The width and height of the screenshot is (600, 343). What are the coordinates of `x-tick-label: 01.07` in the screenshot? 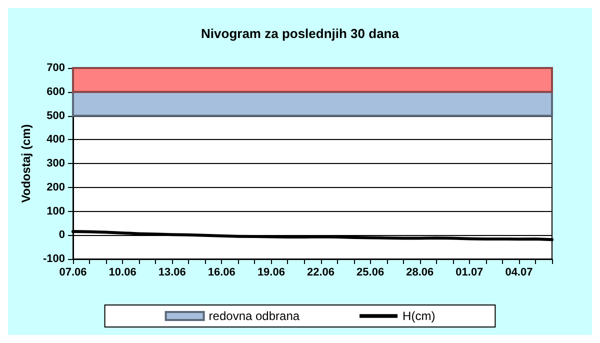 It's located at (470, 272).